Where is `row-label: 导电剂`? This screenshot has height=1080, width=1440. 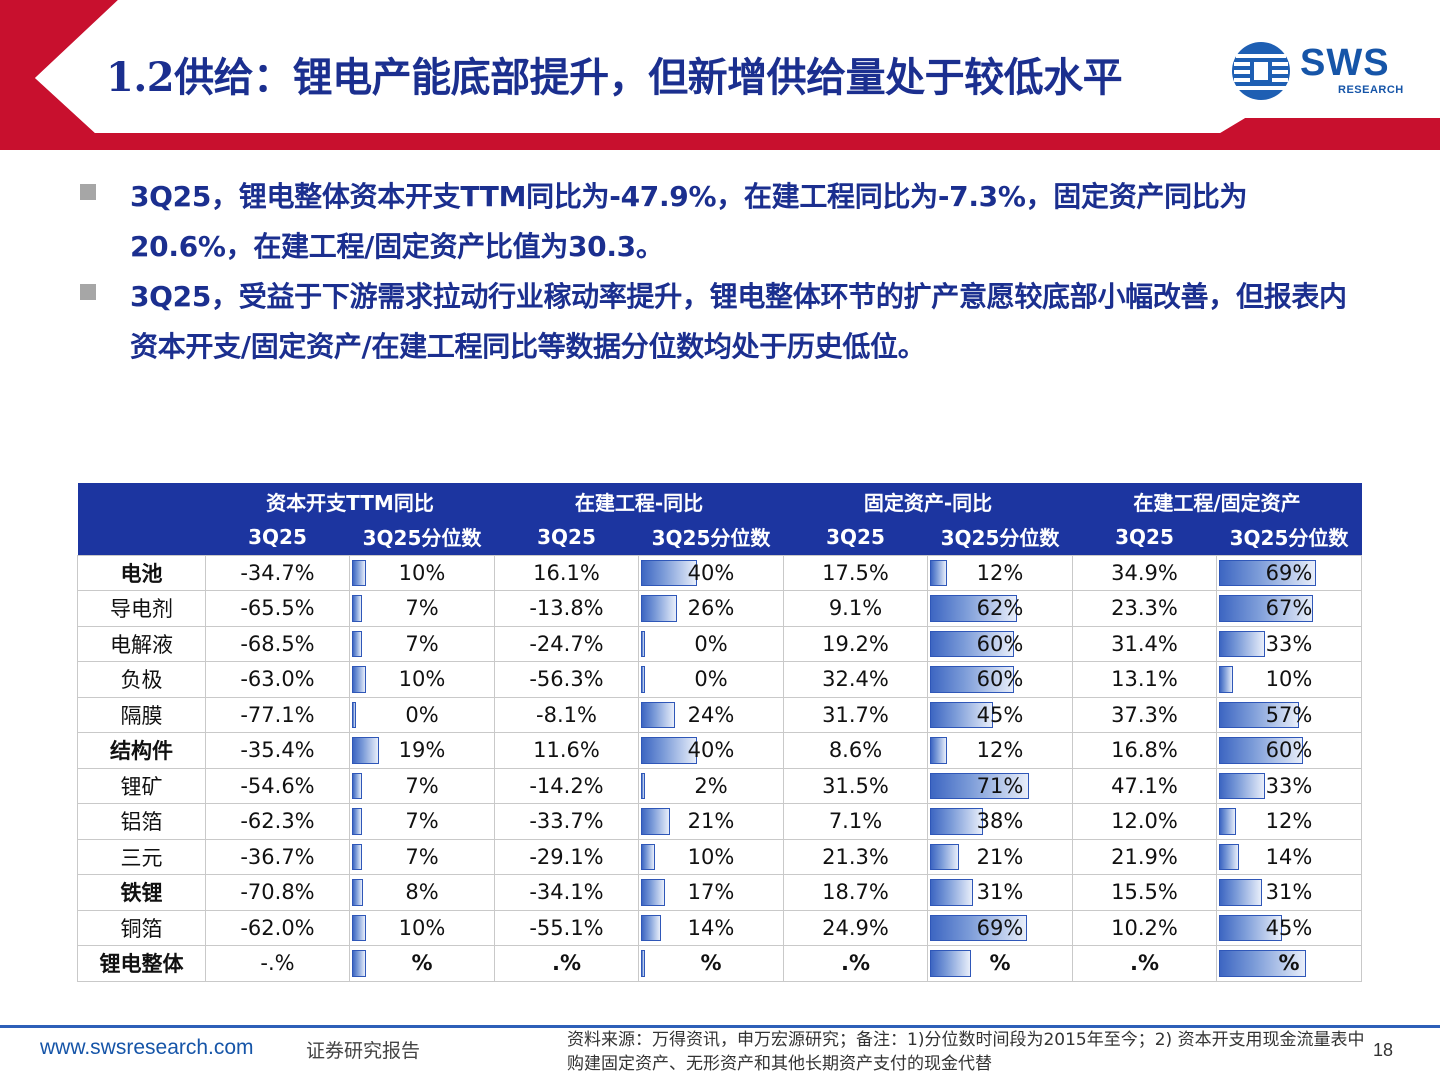 row-label: 导电剂 is located at coordinates (141, 608).